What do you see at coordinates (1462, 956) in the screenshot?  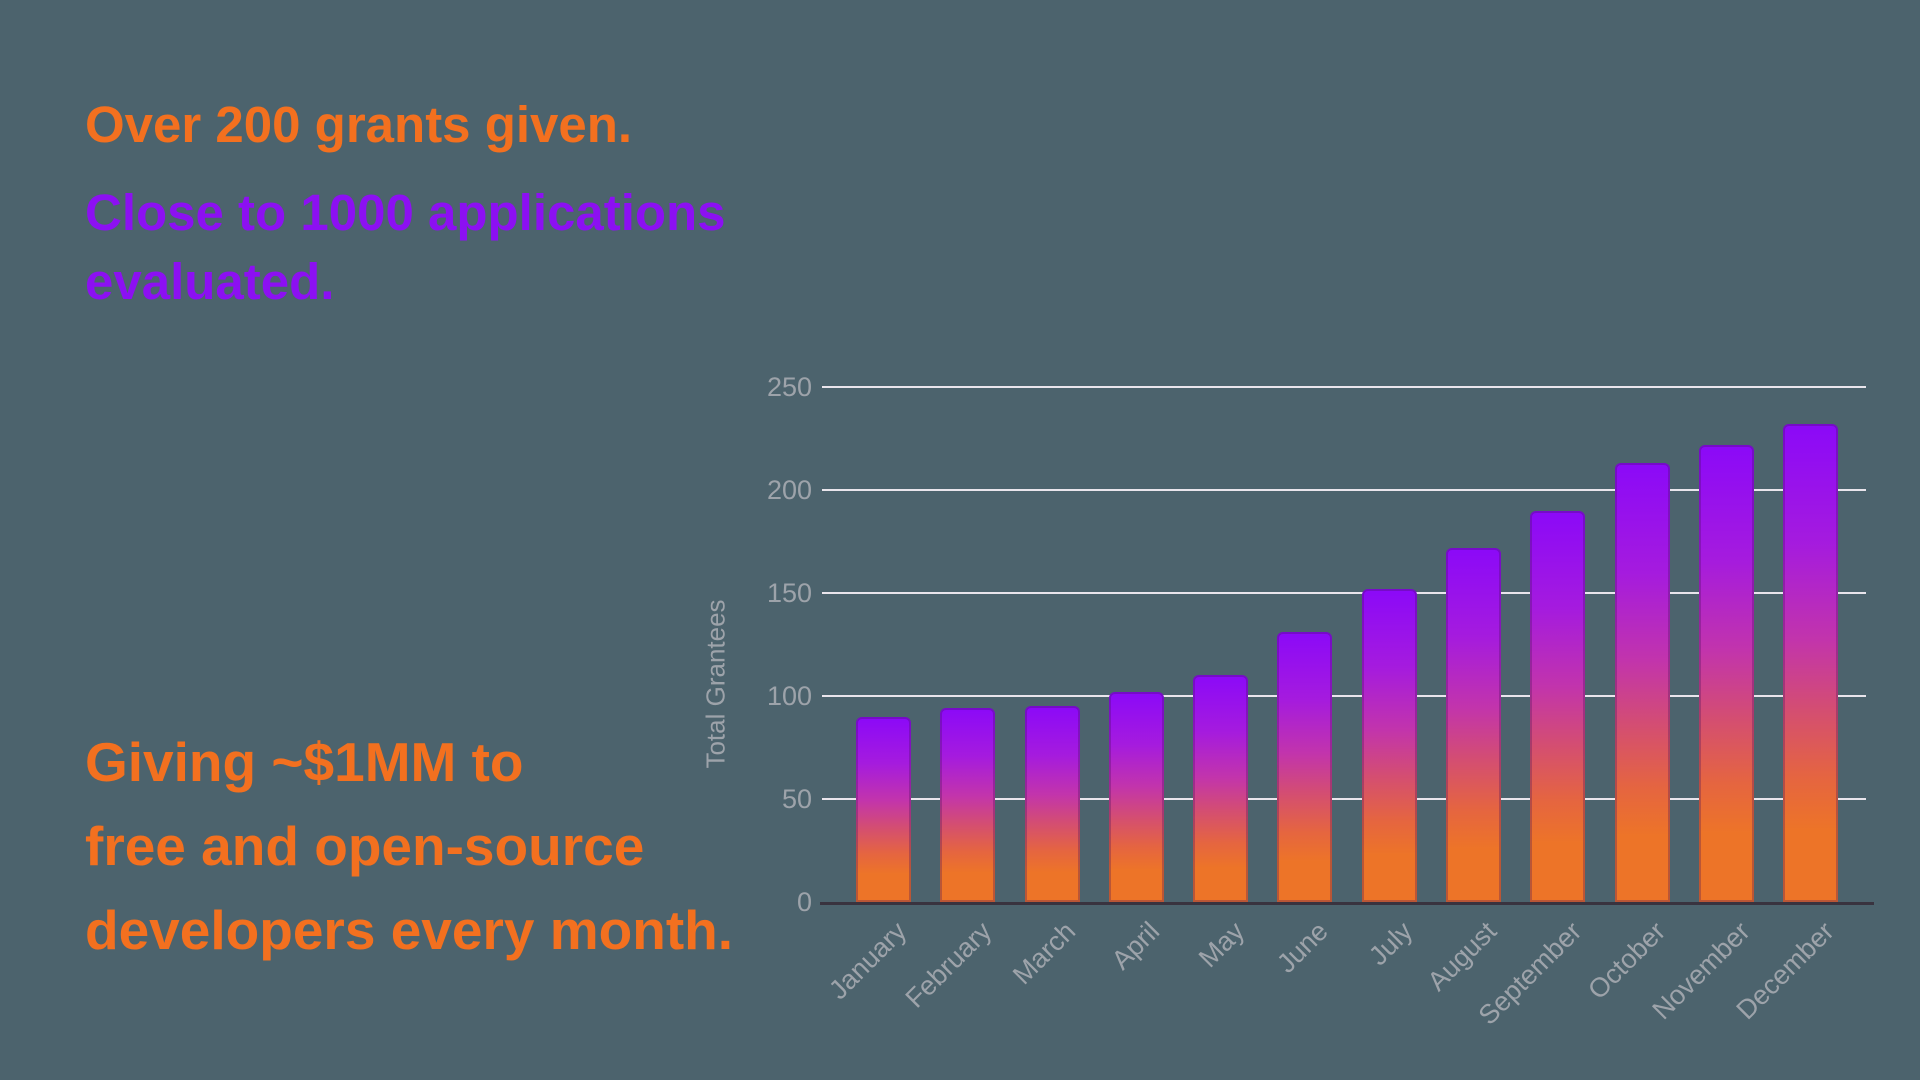 I see `x-tick-label-august: August` at bounding box center [1462, 956].